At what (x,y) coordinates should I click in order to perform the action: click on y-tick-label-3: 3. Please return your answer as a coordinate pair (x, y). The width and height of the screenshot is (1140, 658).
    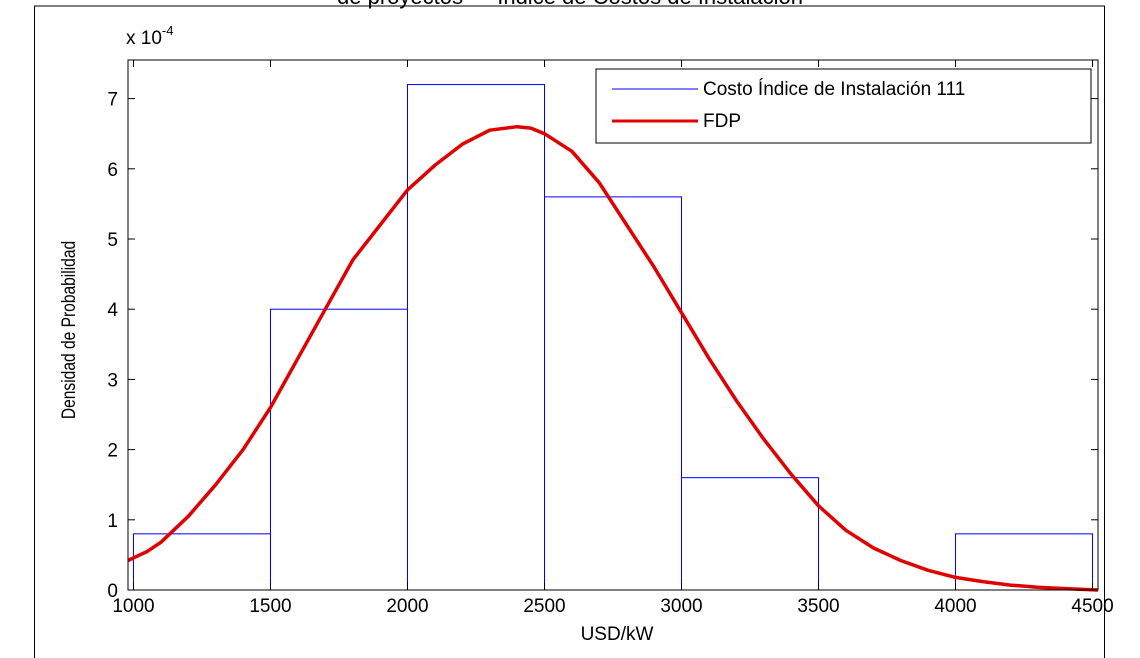
    Looking at the image, I should click on (112, 380).